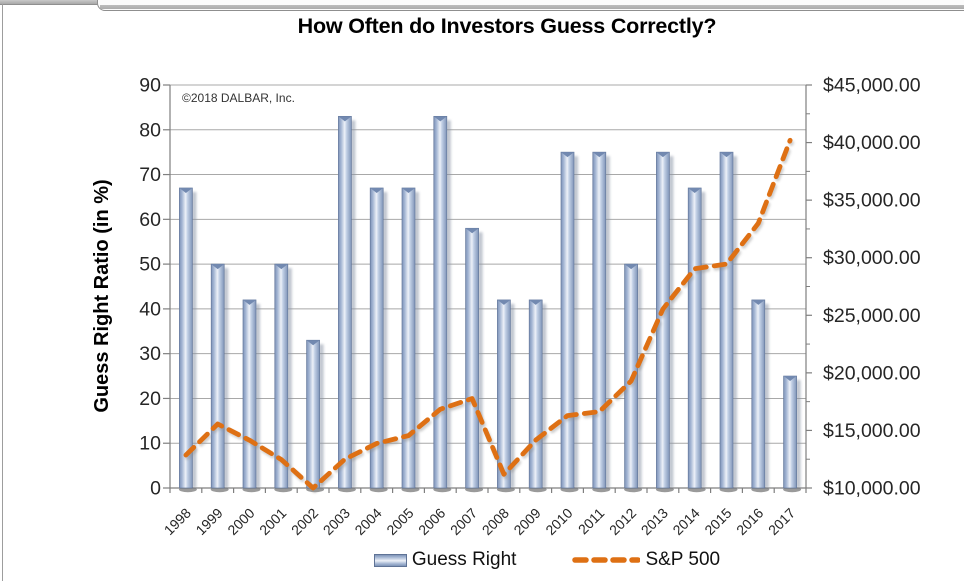 The image size is (964, 581). What do you see at coordinates (238, 98) in the screenshot?
I see `copyright-note: ©2018 DALBAR, Inc.` at bounding box center [238, 98].